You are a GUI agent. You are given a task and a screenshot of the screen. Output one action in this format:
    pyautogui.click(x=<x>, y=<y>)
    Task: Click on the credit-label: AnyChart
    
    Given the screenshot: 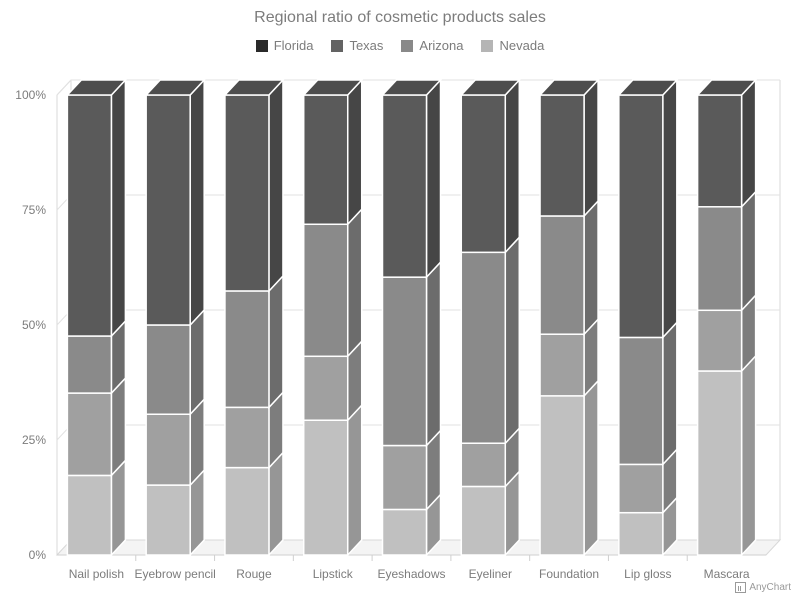 What is the action you would take?
    pyautogui.click(x=763, y=587)
    